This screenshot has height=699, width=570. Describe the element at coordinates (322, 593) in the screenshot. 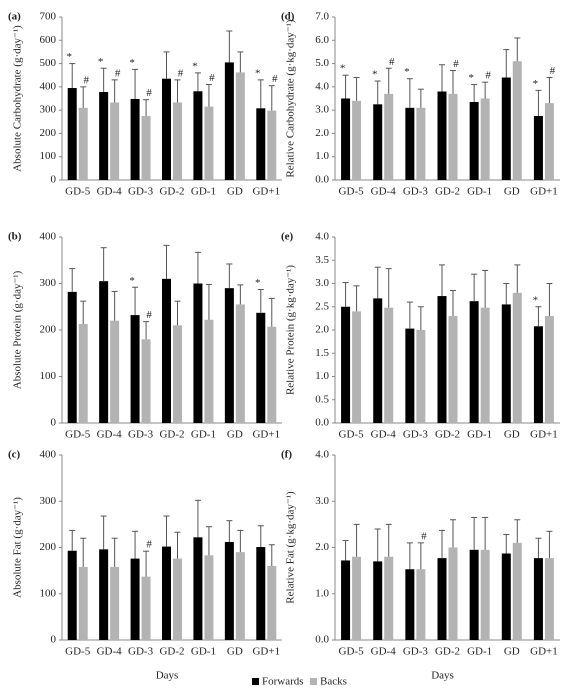

I see `y-tick-label: 1.0` at that location.